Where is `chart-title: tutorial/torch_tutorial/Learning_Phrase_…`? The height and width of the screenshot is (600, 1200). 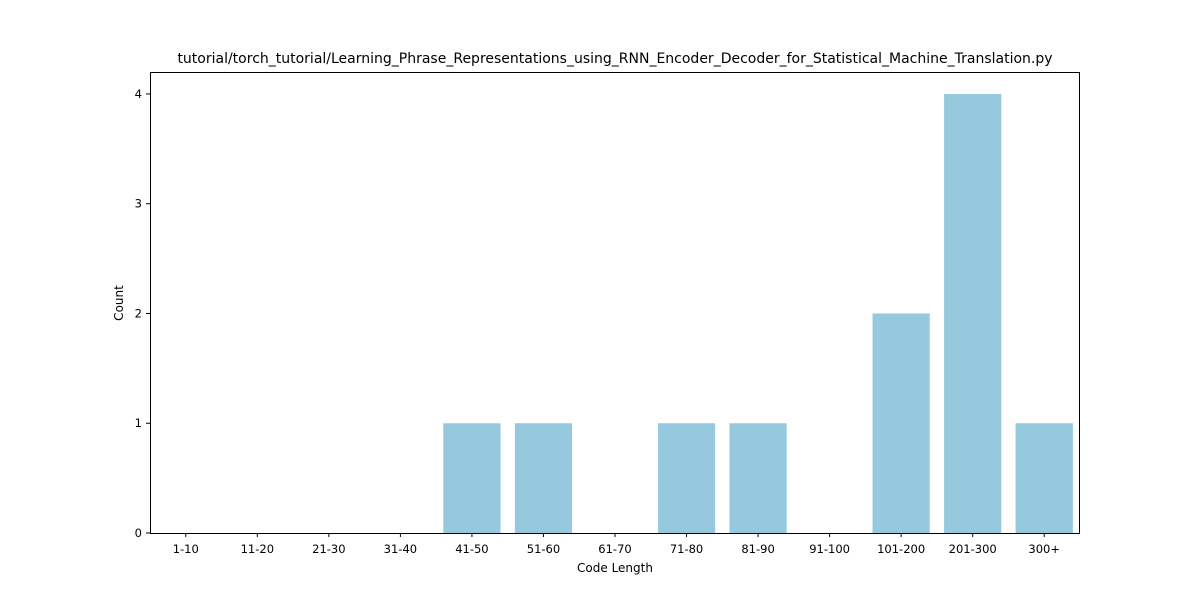
chart-title: tutorial/torch_tutorial/Learning_Phrase_… is located at coordinates (614, 59).